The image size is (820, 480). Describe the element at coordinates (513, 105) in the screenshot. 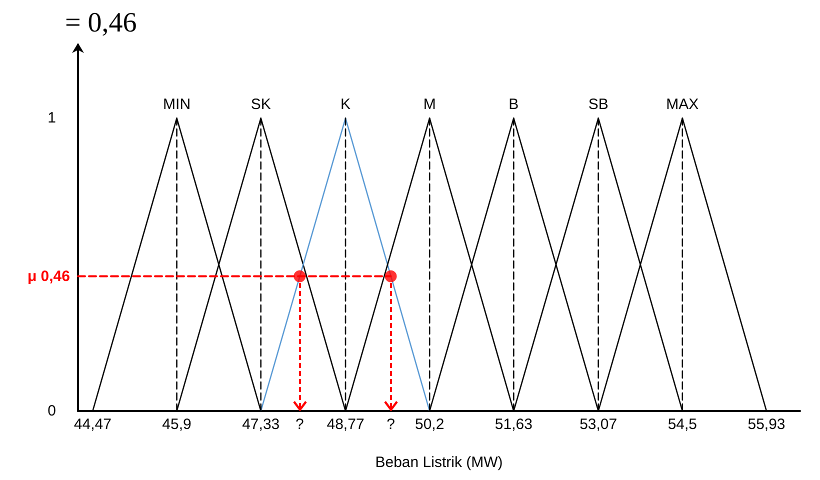

I see `series-label: B` at that location.